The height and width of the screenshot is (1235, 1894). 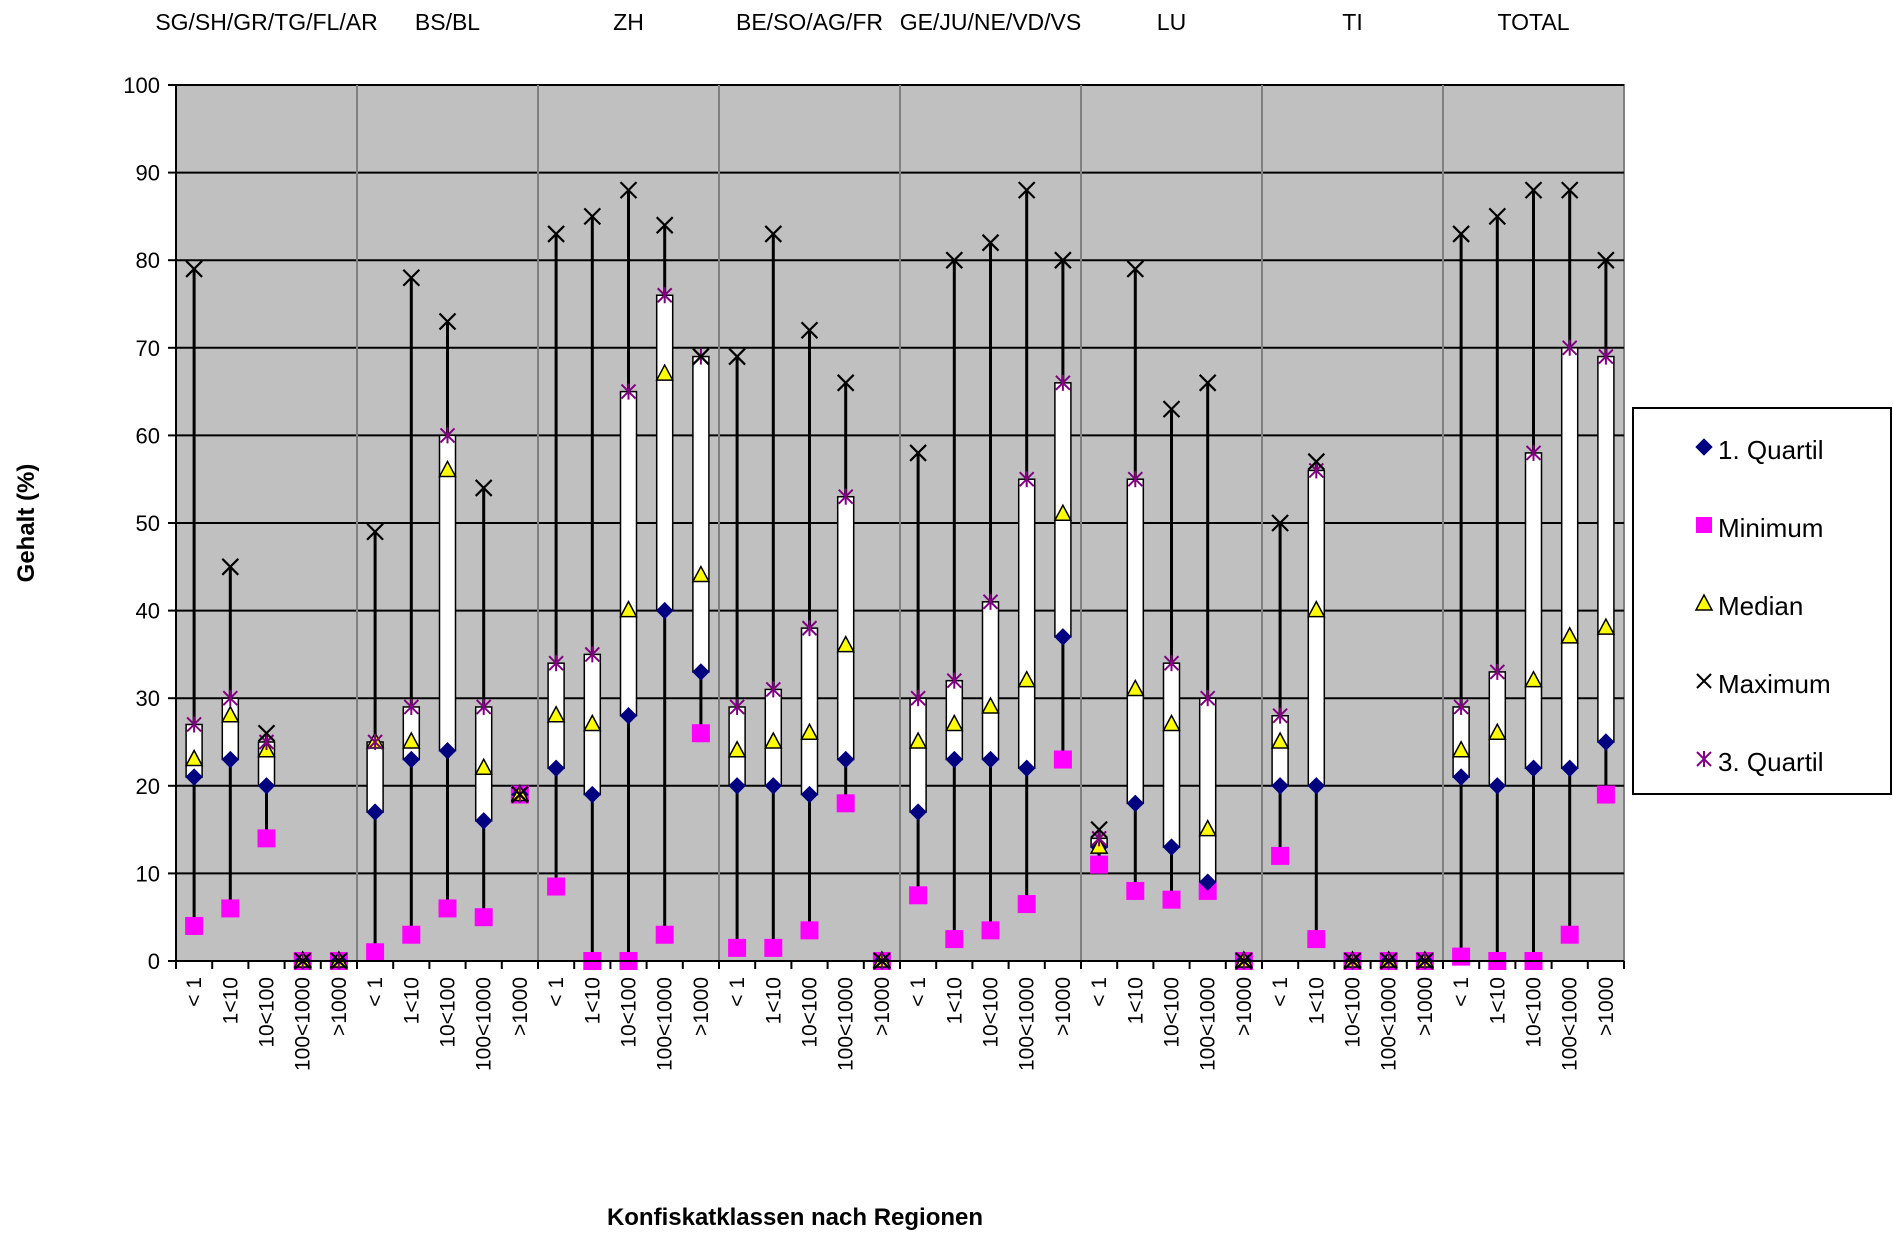 What do you see at coordinates (1761, 606) in the screenshot?
I see `legend-label-median: Median` at bounding box center [1761, 606].